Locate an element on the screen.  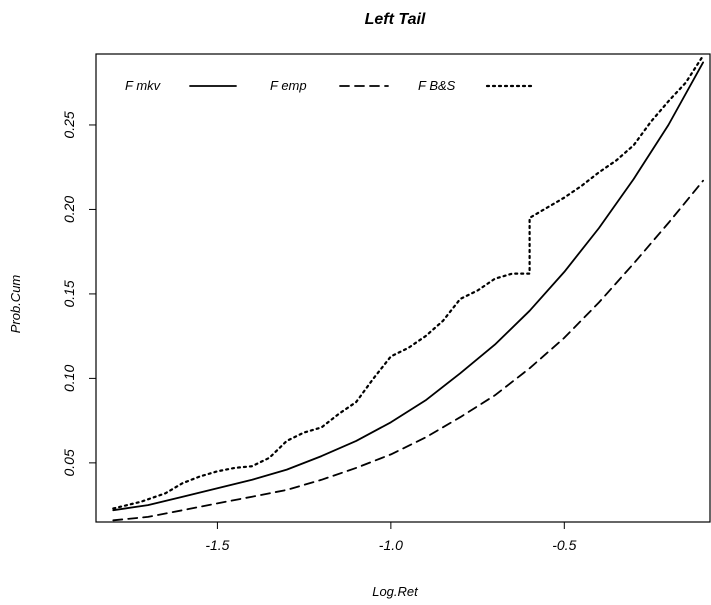
x-tick-label: -1.5 is located at coordinates (217, 545).